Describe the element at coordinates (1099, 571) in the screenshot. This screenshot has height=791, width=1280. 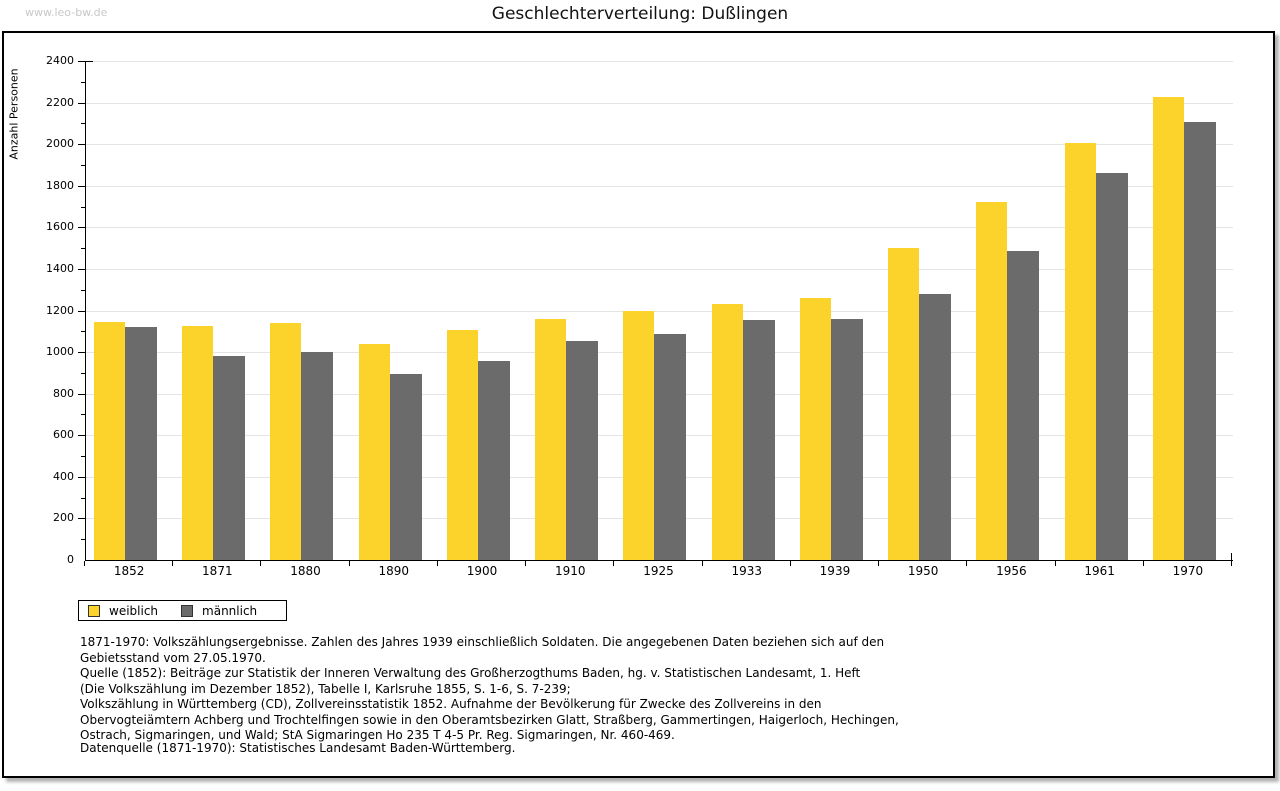
I see `x-axis-label-1961: 1961` at that location.